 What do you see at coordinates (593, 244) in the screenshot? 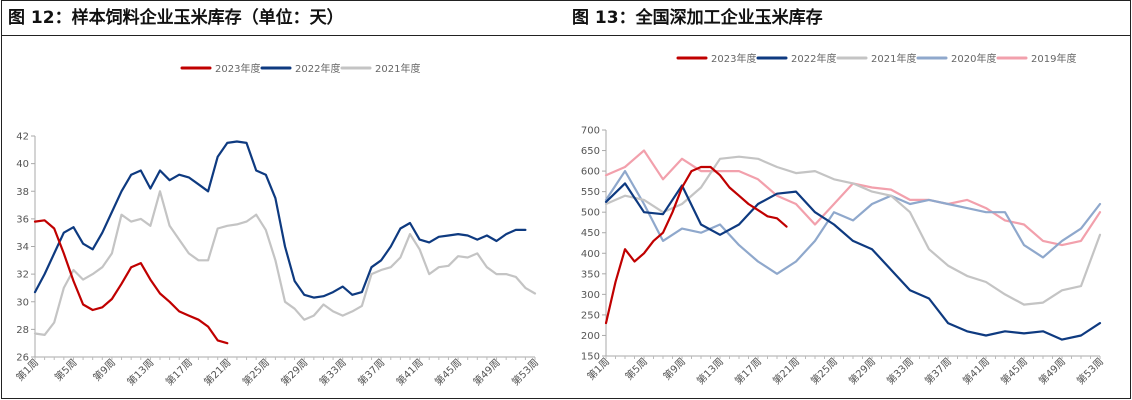
I see `y-axis: 150 200 250 300 350 400 450 500 550 600 650 700` at bounding box center [593, 244].